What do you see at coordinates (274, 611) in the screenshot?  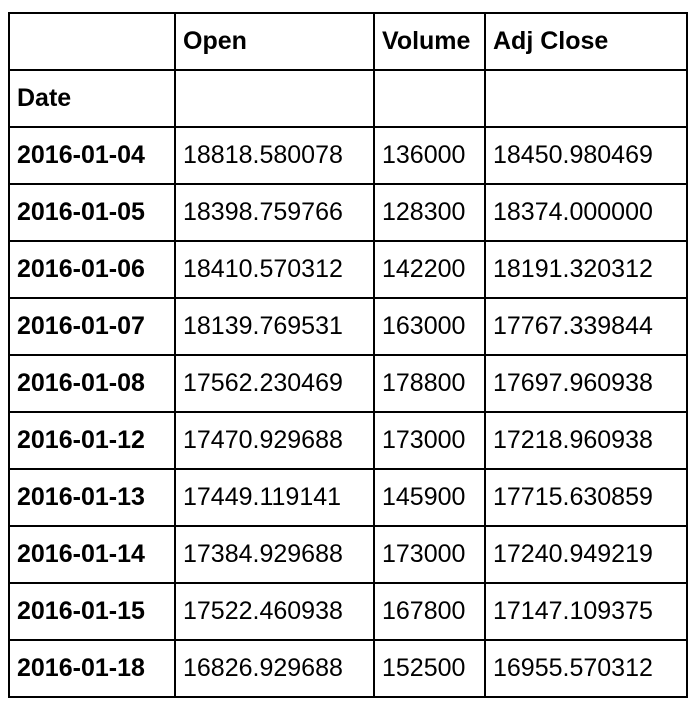 I see `cell-open: 17522.460938` at bounding box center [274, 611].